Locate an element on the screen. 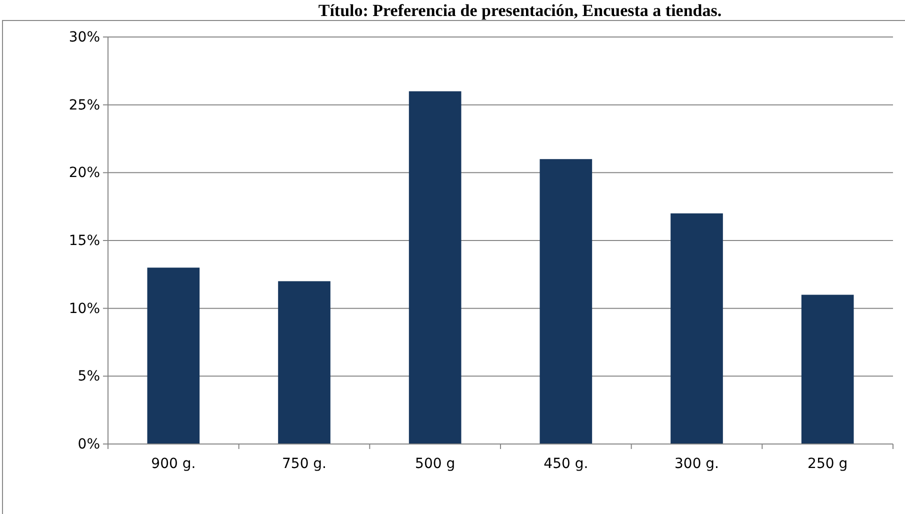 The width and height of the screenshot is (905, 514). x-tick-label: 250 g is located at coordinates (828, 464).